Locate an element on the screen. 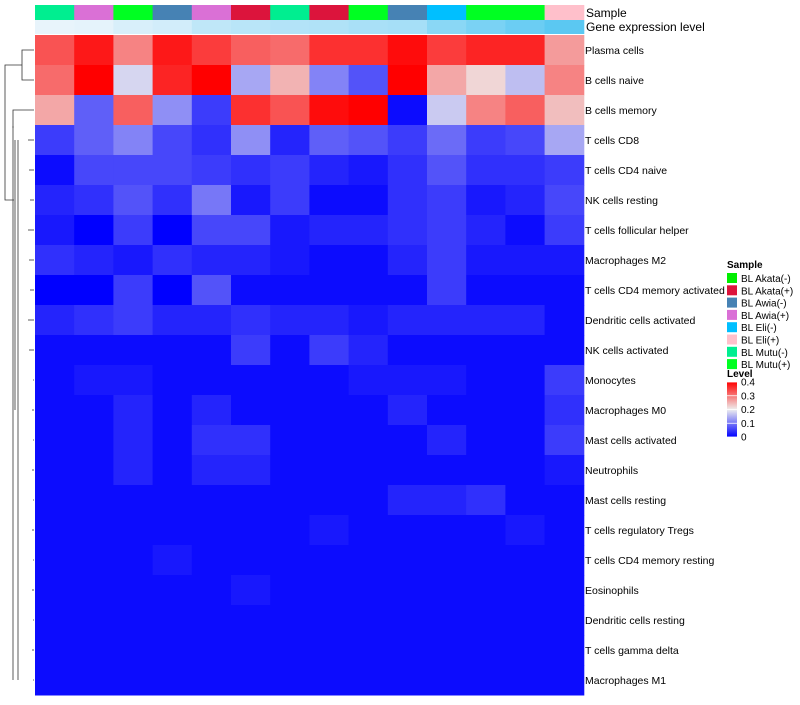  color-legend-tick-label: 0.4 is located at coordinates (748, 383).